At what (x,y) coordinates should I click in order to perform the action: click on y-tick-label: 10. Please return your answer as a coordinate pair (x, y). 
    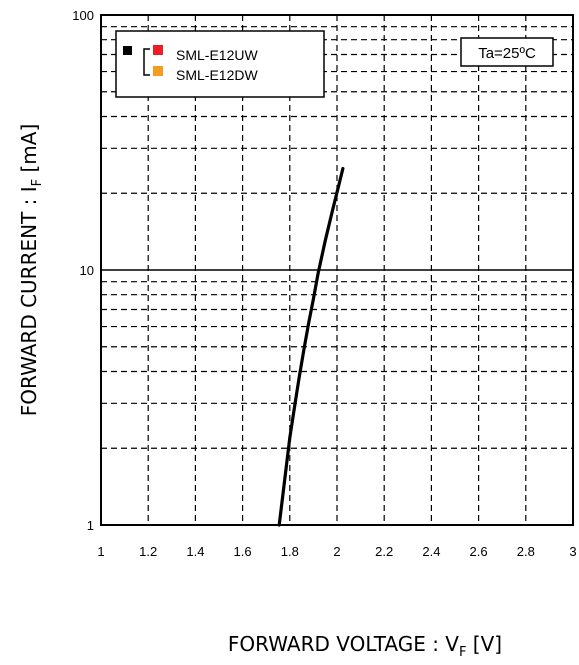
    Looking at the image, I should click on (87, 270).